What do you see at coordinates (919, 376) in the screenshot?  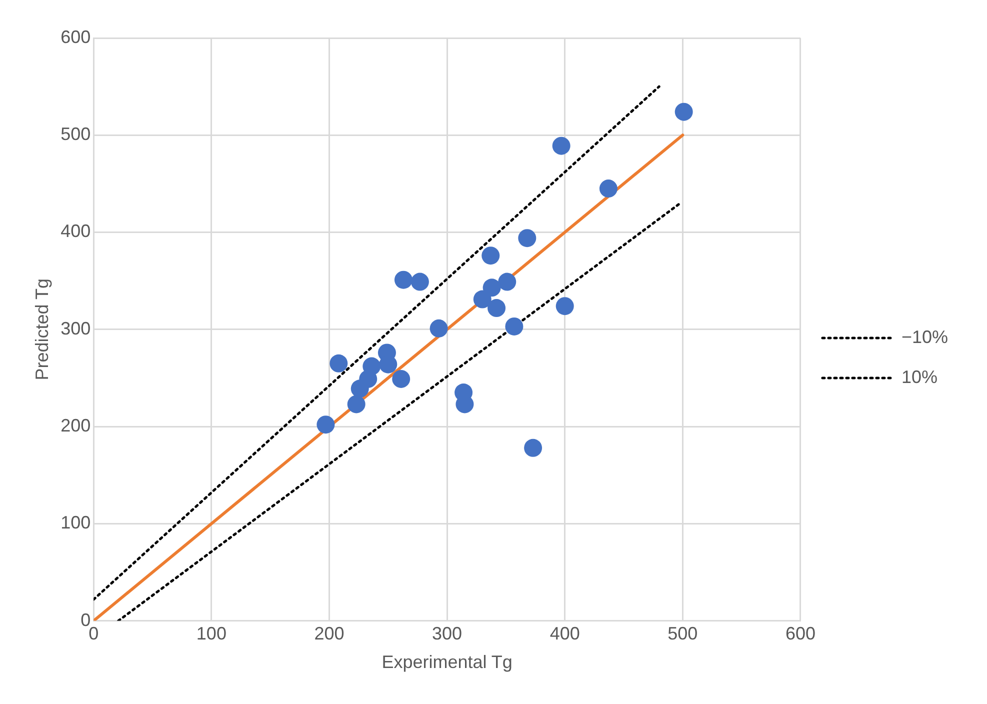 I see `legend-label: 10%` at bounding box center [919, 376].